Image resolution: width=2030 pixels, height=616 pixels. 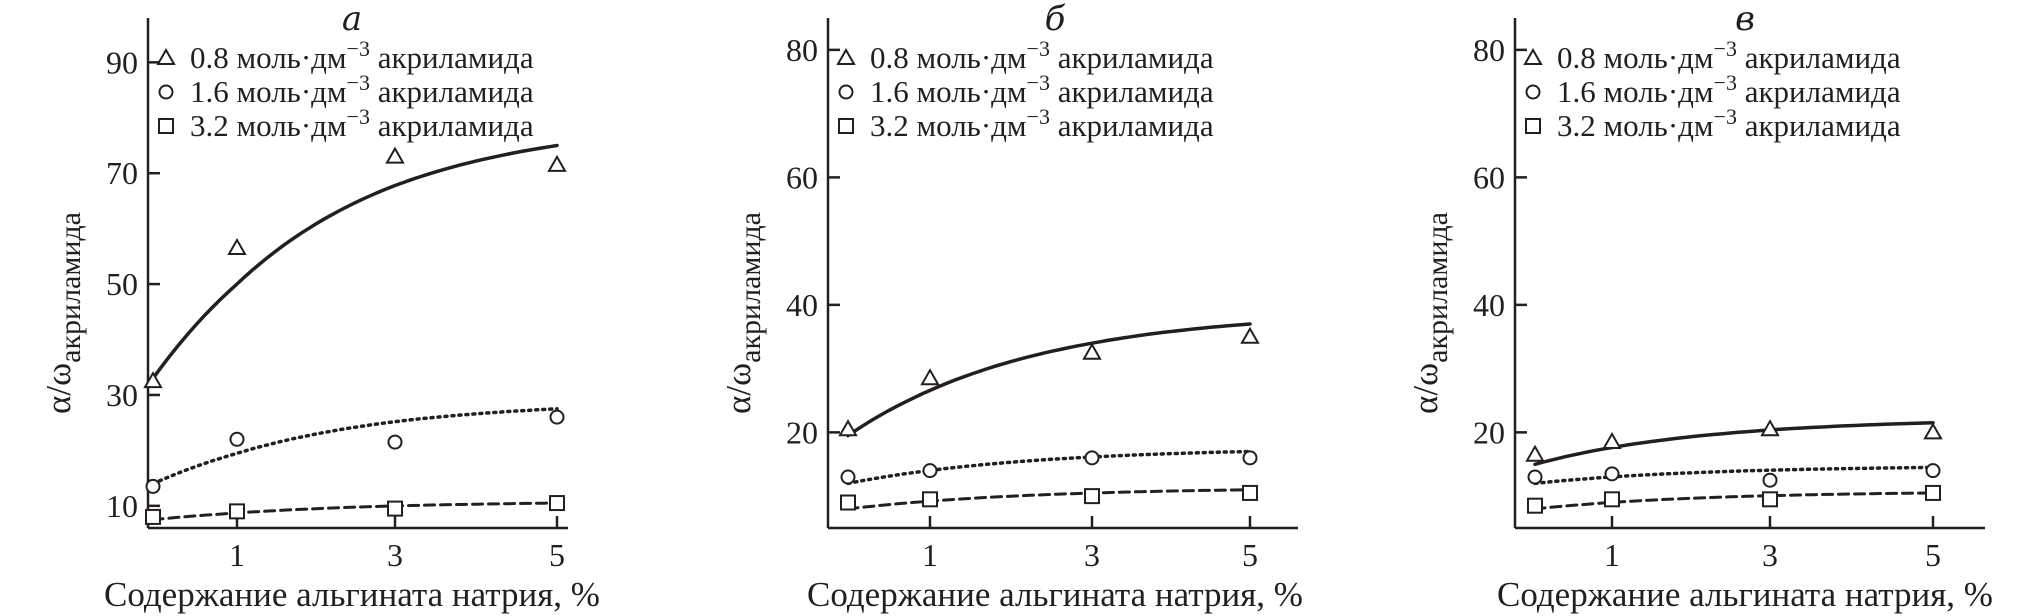 I want to click on y-tick-label: 30, so click(x=122, y=395).